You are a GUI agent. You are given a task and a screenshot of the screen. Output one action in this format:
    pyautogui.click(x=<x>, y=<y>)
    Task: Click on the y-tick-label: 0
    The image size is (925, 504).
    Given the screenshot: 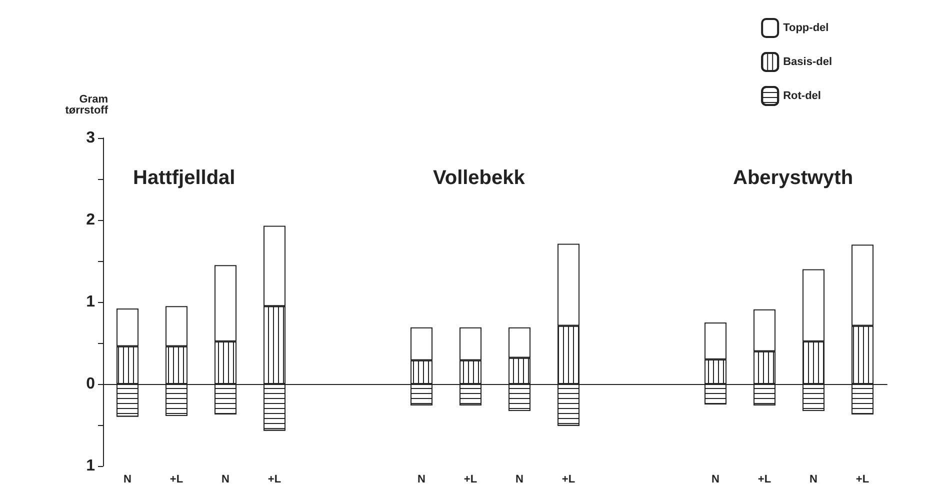 What is the action you would take?
    pyautogui.click(x=91, y=384)
    